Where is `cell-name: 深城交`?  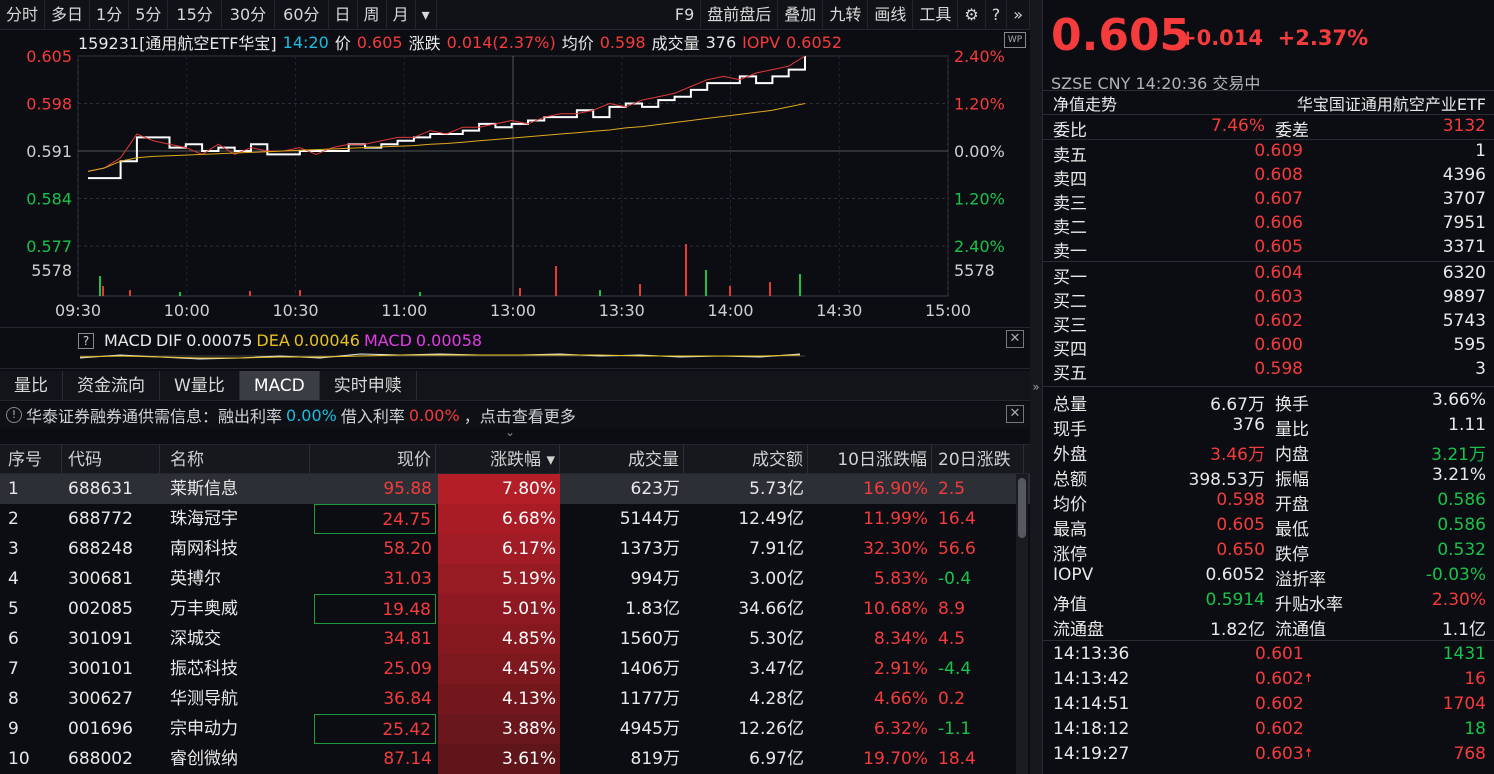
cell-name: 深城交 is located at coordinates (195, 639).